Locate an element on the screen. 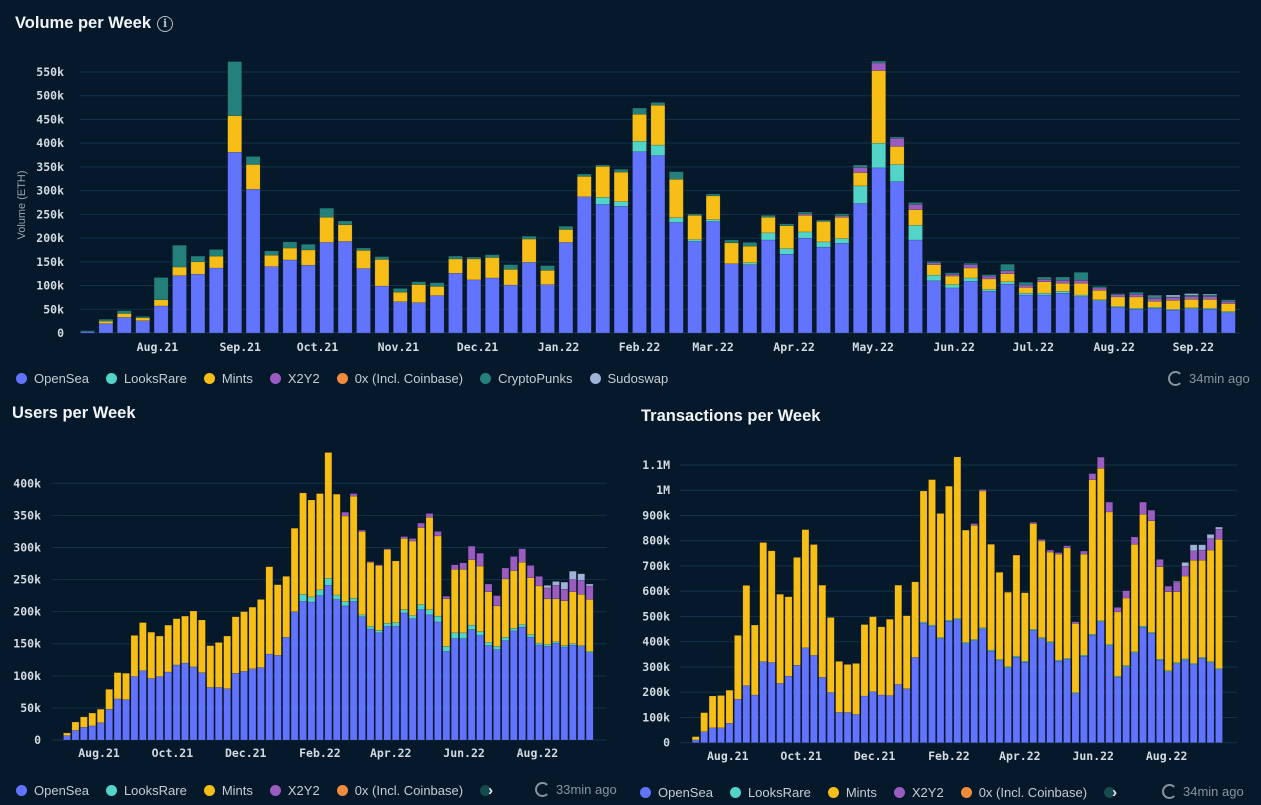  legend-item-sudoswap: Sudoswap is located at coordinates (628, 378).